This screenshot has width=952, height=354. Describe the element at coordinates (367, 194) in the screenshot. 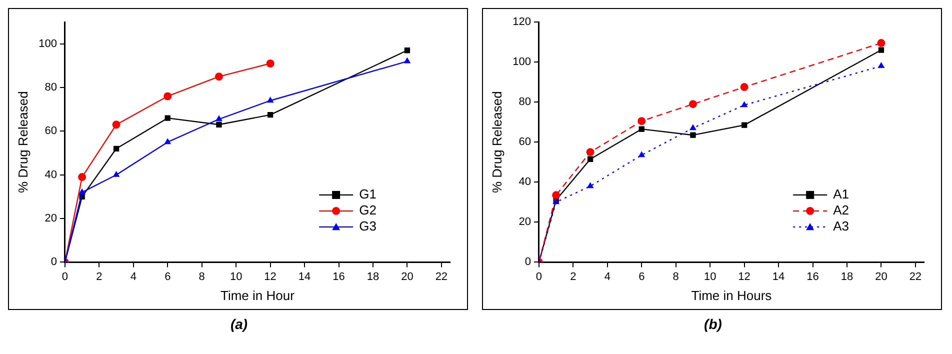

I see `legend-label: G1` at that location.